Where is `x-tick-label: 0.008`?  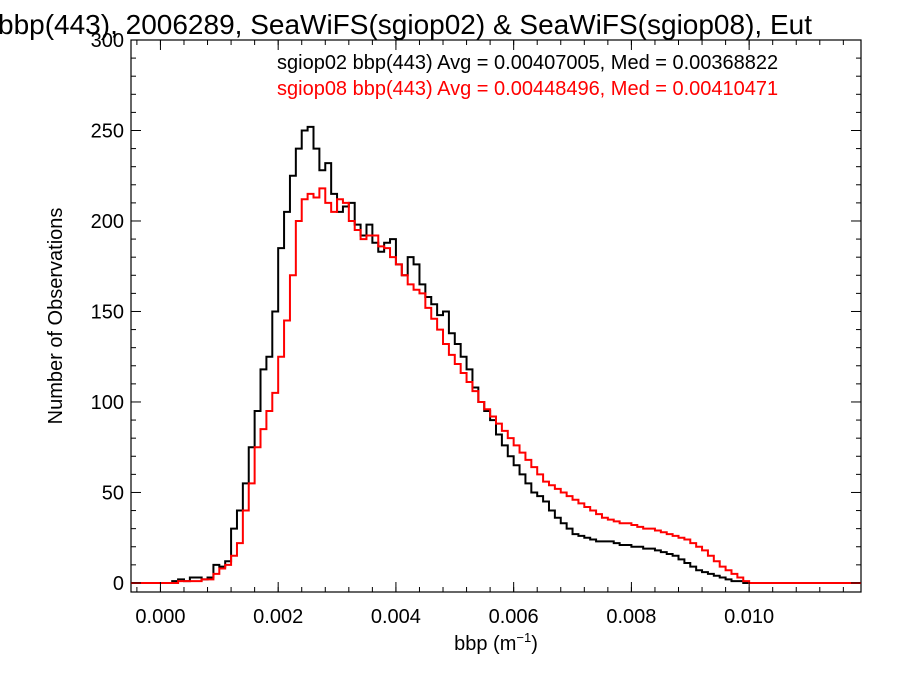
x-tick-label: 0.008 is located at coordinates (631, 617).